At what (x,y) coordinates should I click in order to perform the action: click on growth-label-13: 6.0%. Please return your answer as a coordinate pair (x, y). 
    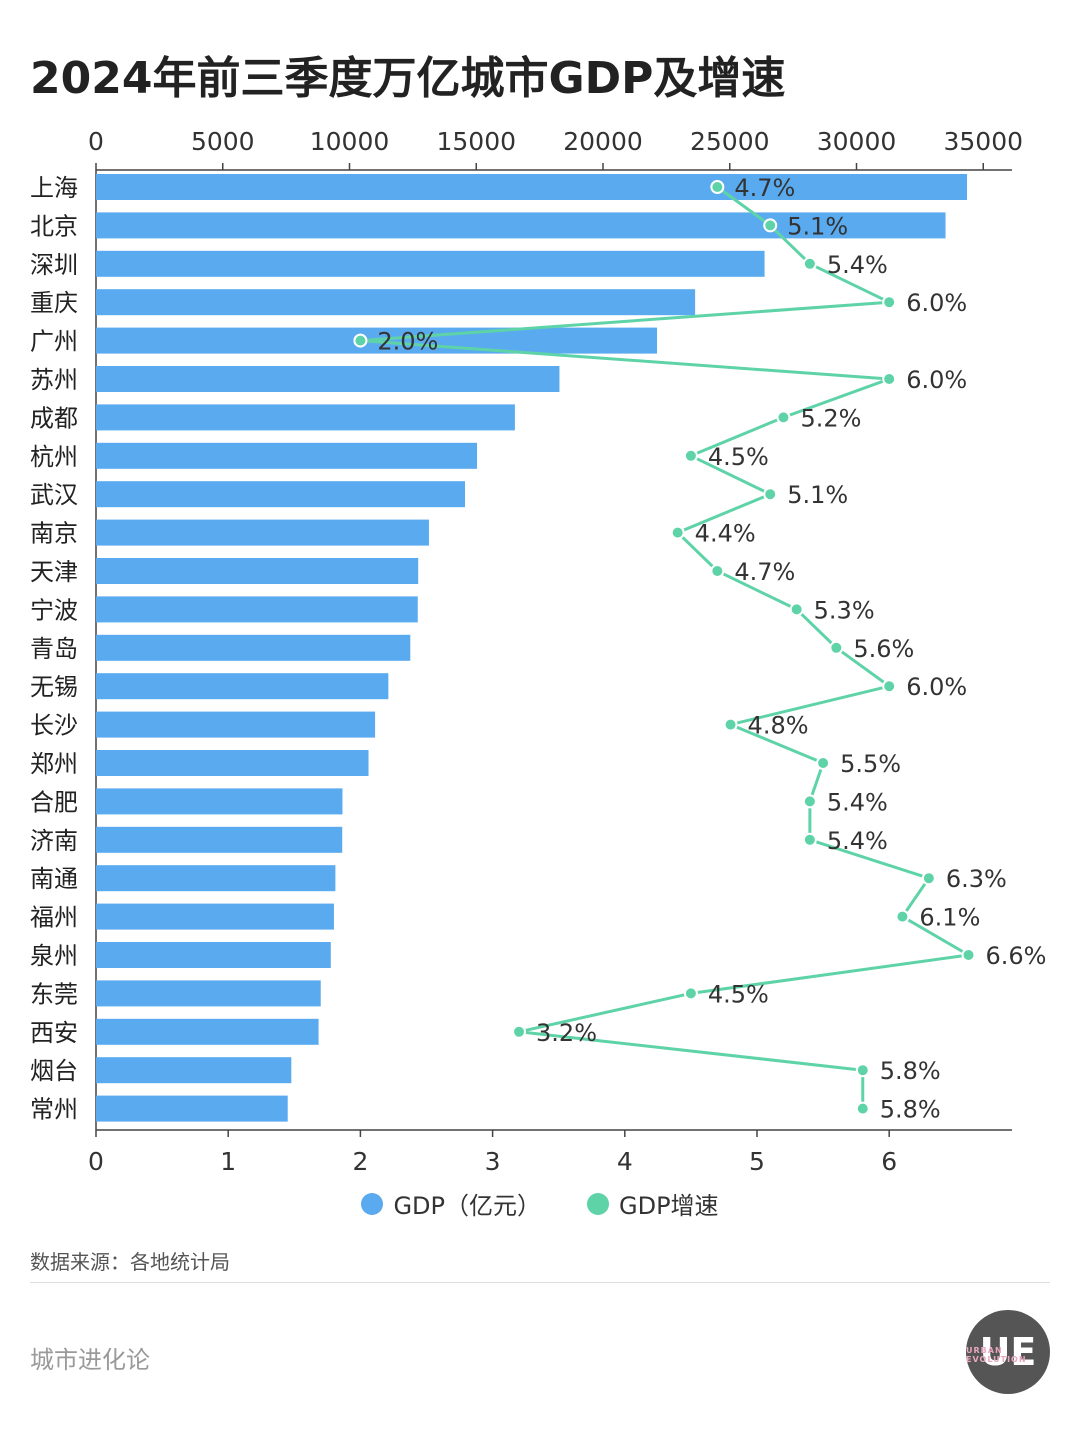
    Looking at the image, I should click on (936, 687).